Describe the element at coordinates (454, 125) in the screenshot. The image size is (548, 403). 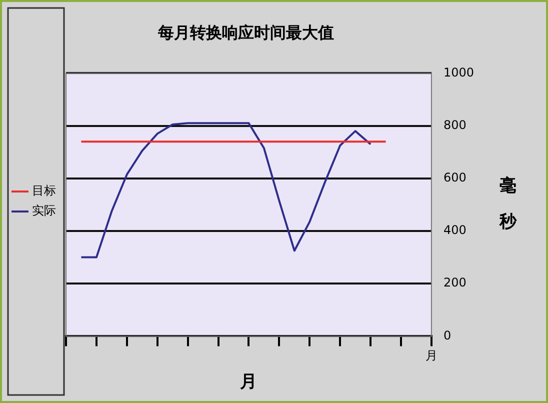
I see `y-tick-label: 800` at that location.